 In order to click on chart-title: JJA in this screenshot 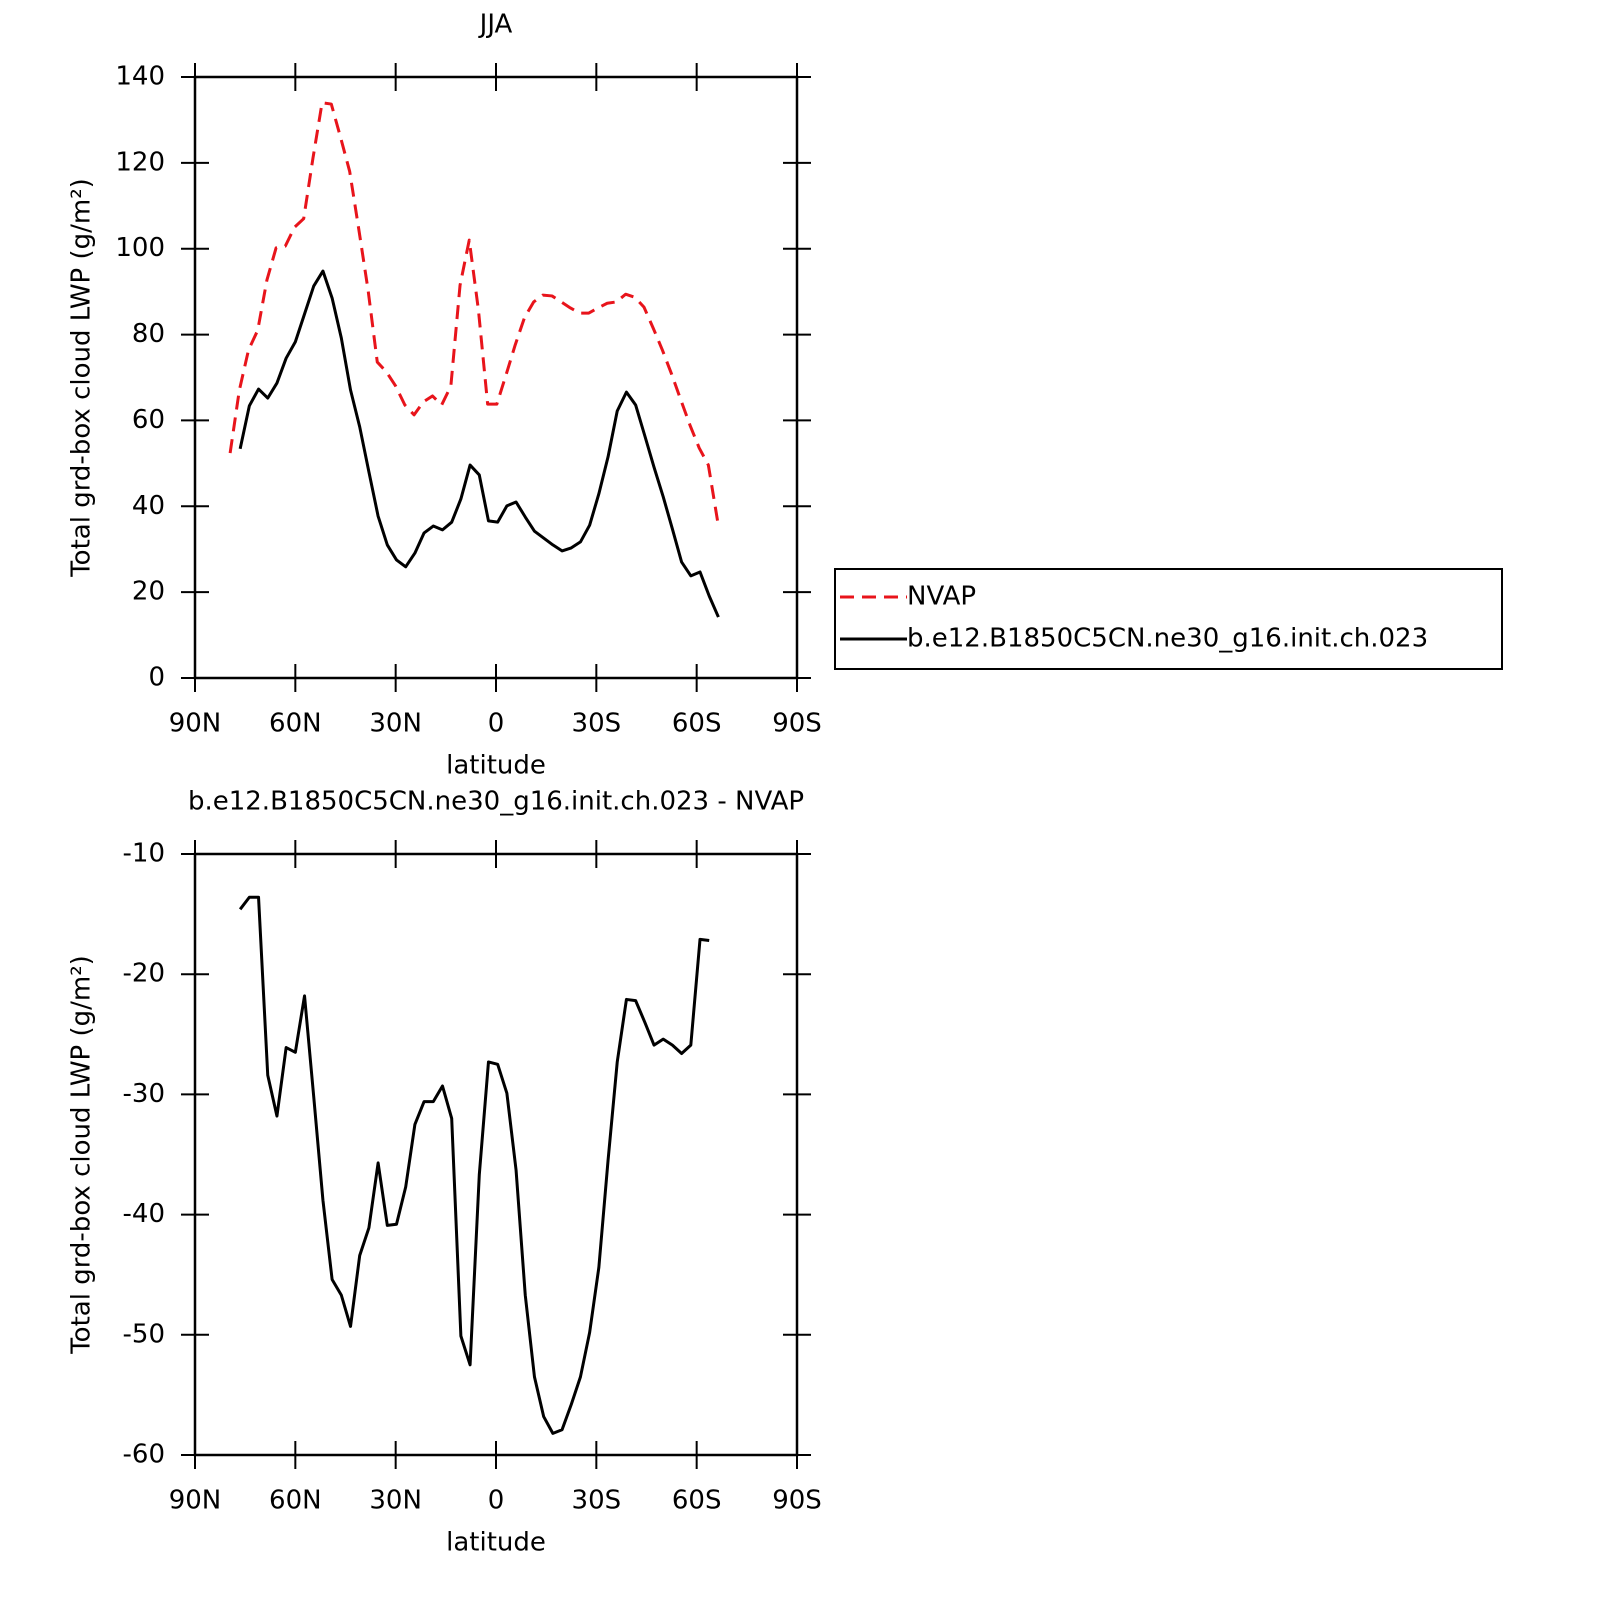, I will do `click(495, 25)`.